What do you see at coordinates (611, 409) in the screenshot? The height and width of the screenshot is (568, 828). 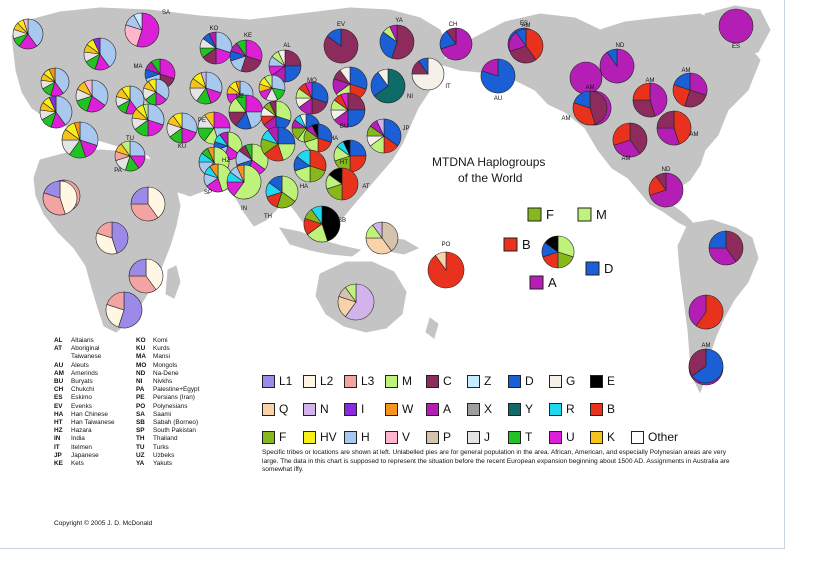 I see `legend-label: B` at bounding box center [611, 409].